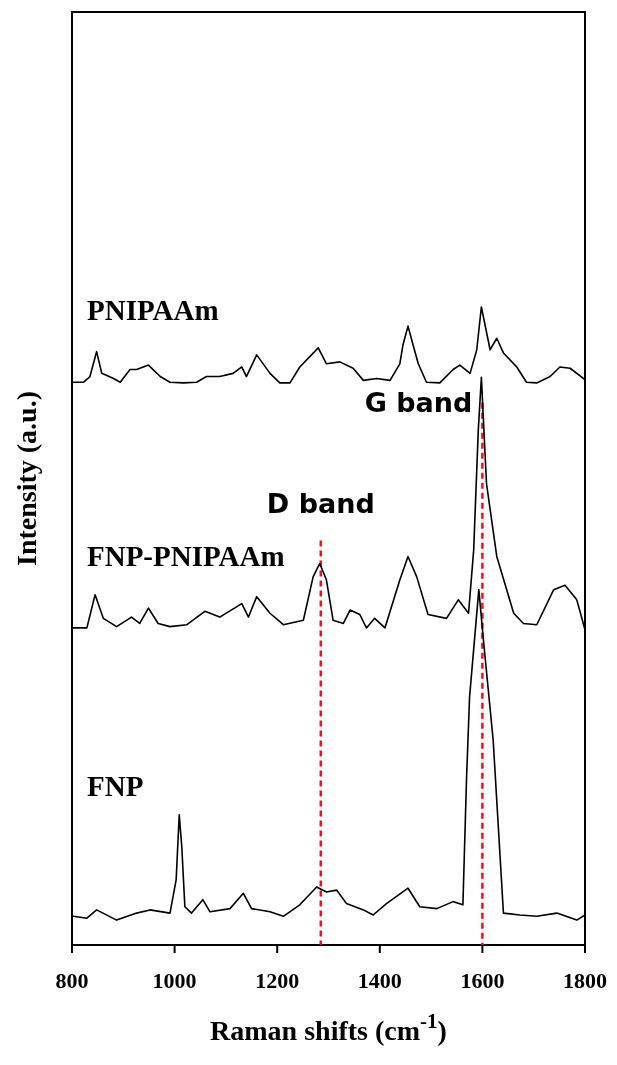 The height and width of the screenshot is (1065, 617). I want to click on x-tick-label: 800, so click(72, 980).